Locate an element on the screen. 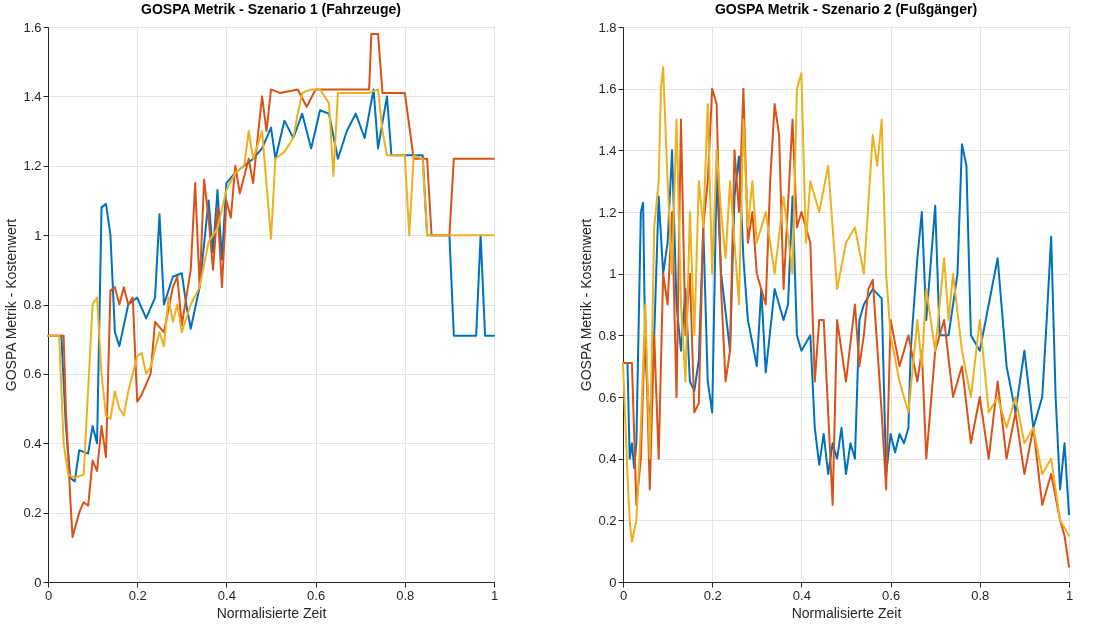 The image size is (1101, 624). chart-title: GOSPA Metrik - Szenario 2 (Fußgänger) is located at coordinates (846, 9).